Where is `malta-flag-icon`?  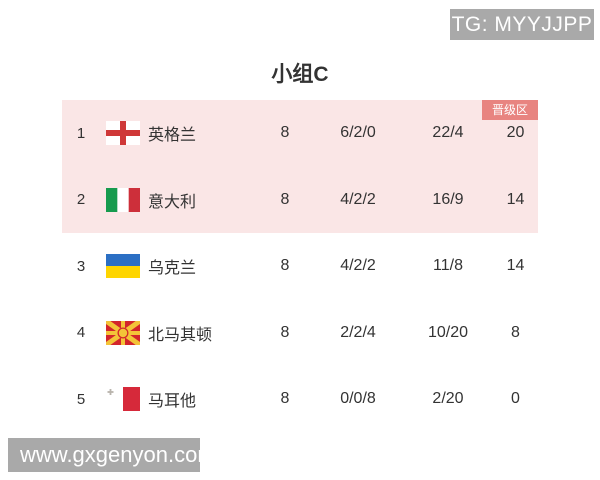
malta-flag-icon is located at coordinates (123, 399).